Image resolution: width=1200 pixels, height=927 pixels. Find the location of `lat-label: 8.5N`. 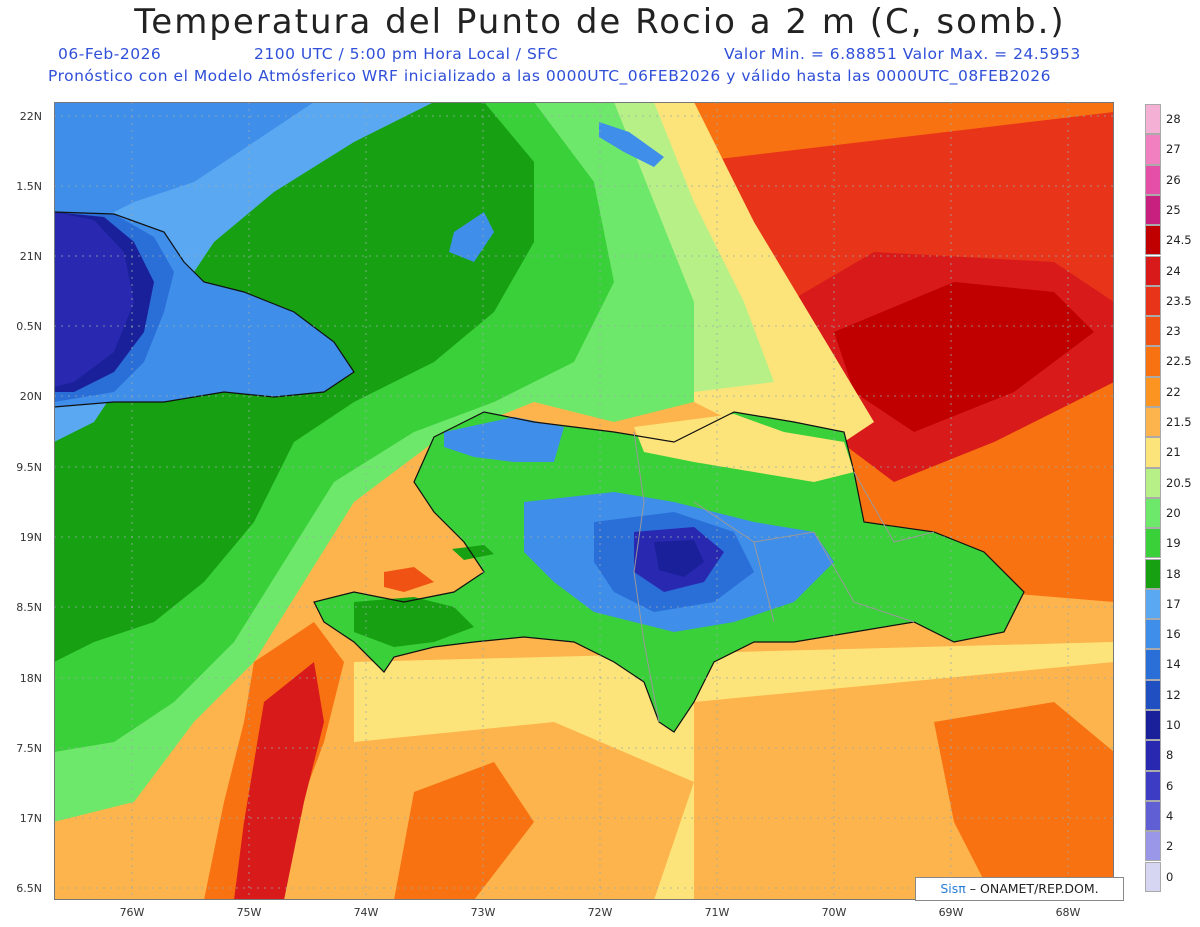

lat-label: 8.5N is located at coordinates (29, 607).